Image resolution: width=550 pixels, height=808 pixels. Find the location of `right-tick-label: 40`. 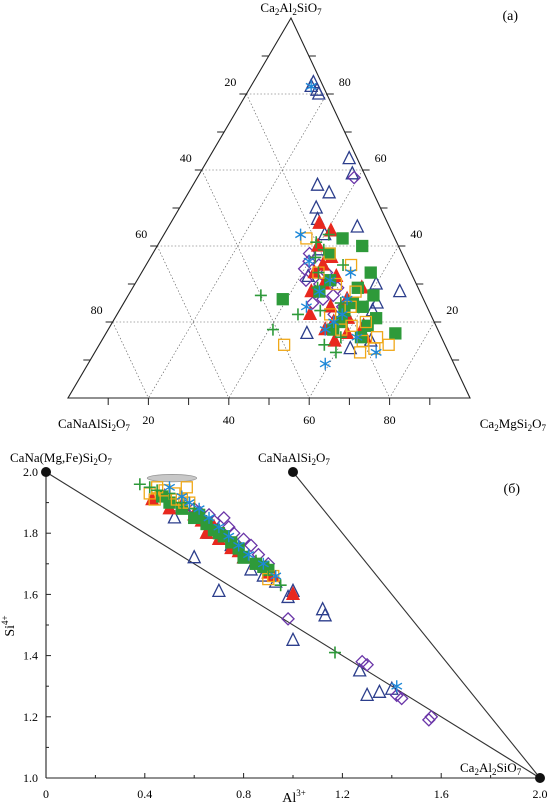

right-tick-label: 40 is located at coordinates (416, 234).